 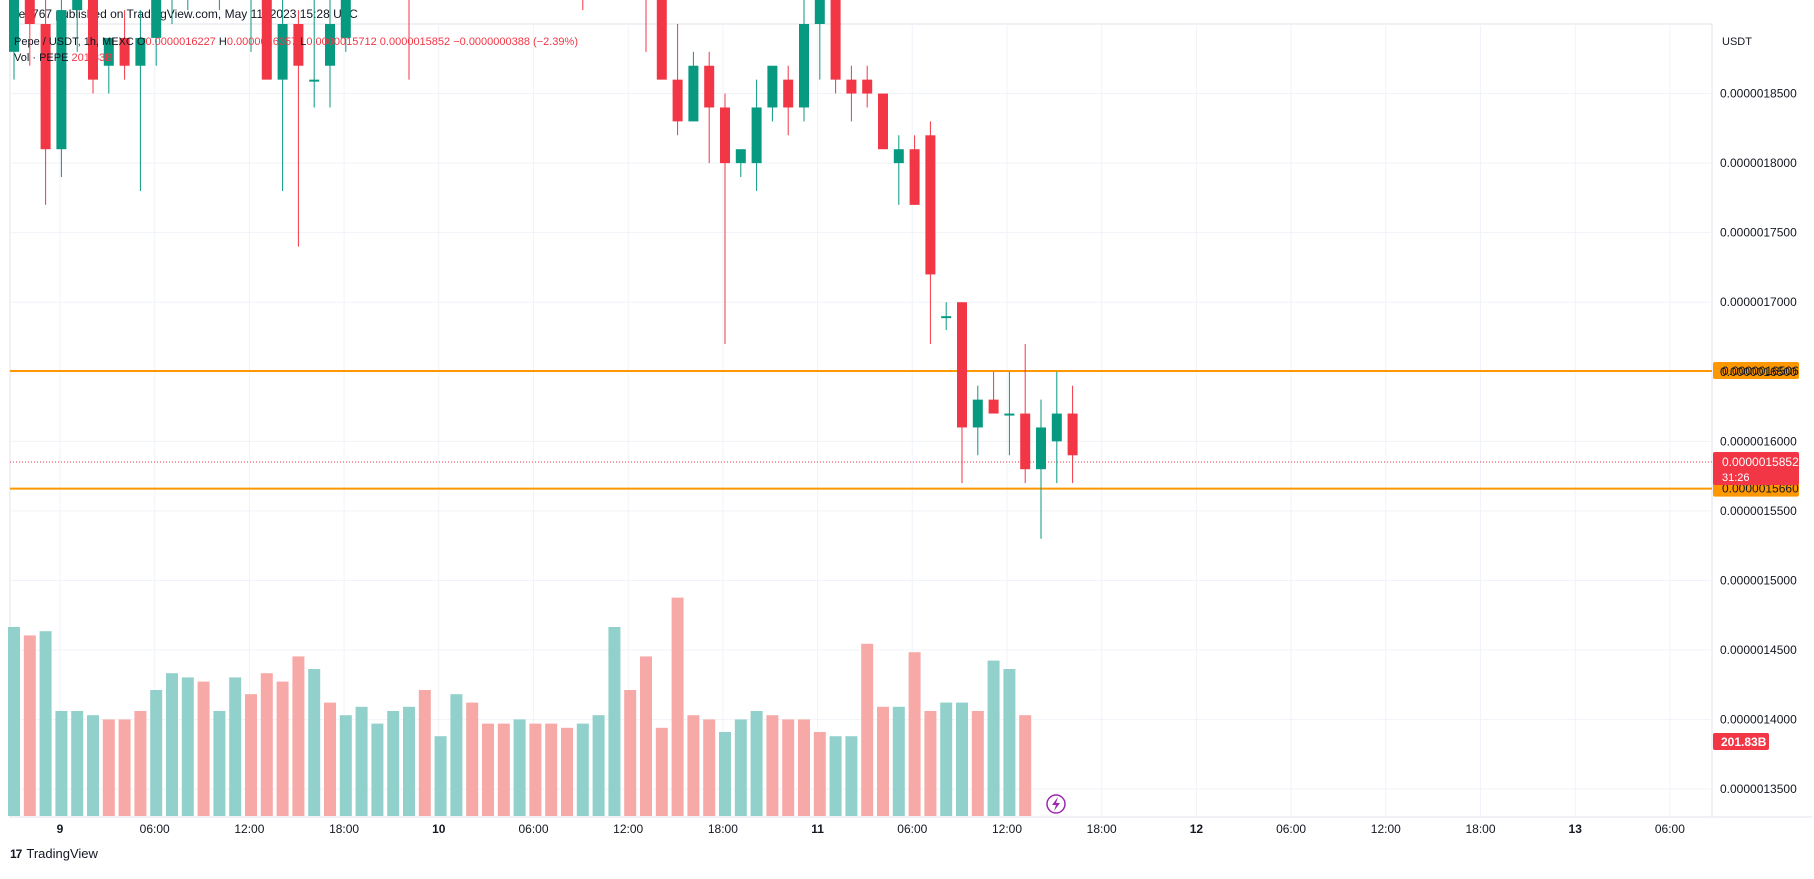 I want to click on price-tick-label: 0.0000015000, so click(x=1758, y=580).